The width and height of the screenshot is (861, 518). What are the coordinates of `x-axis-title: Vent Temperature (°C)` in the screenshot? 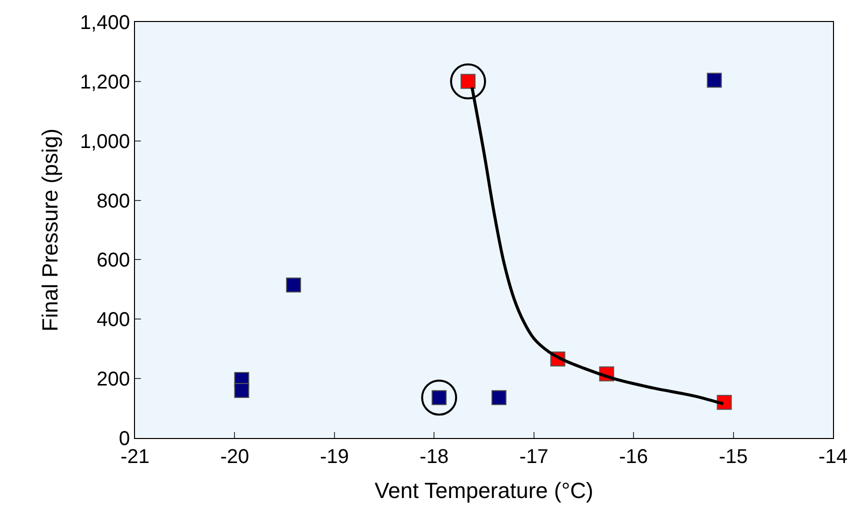 It's located at (484, 490).